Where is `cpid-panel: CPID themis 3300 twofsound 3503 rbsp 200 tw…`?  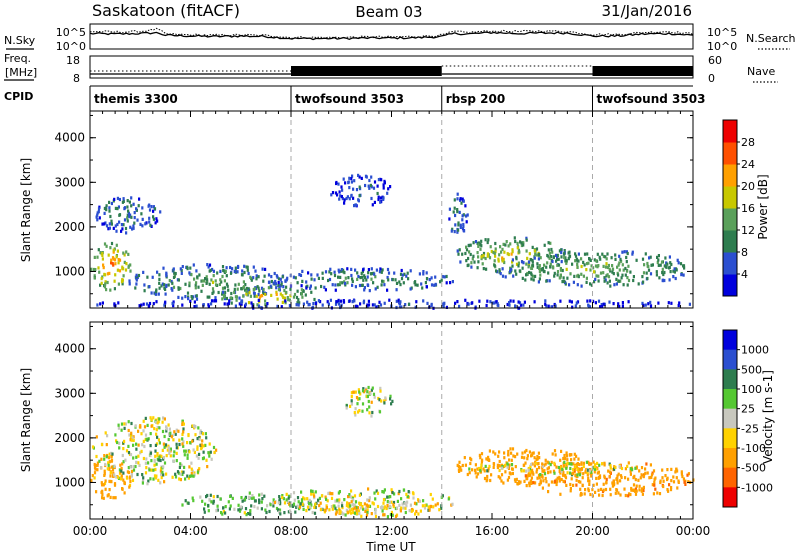 cpid-panel: CPID themis 3300 twofsound 3503 rbsp 200 tw… is located at coordinates (355, 98).